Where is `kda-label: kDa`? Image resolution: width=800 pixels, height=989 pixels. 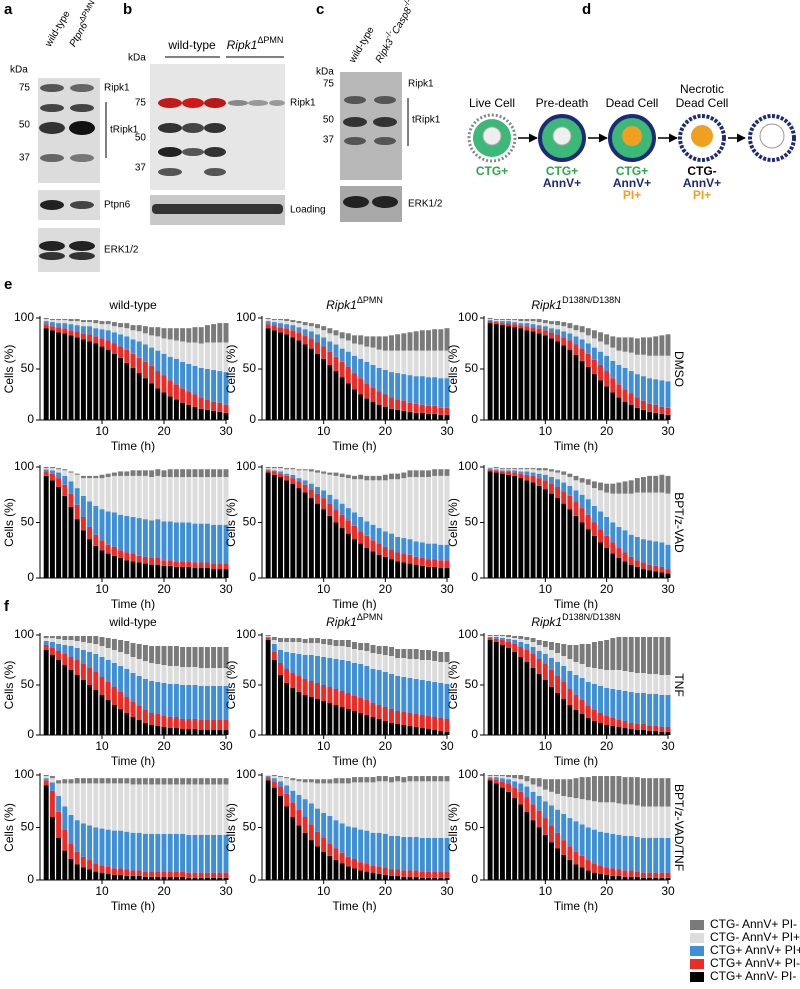
kda-label: kDa is located at coordinates (325, 72).